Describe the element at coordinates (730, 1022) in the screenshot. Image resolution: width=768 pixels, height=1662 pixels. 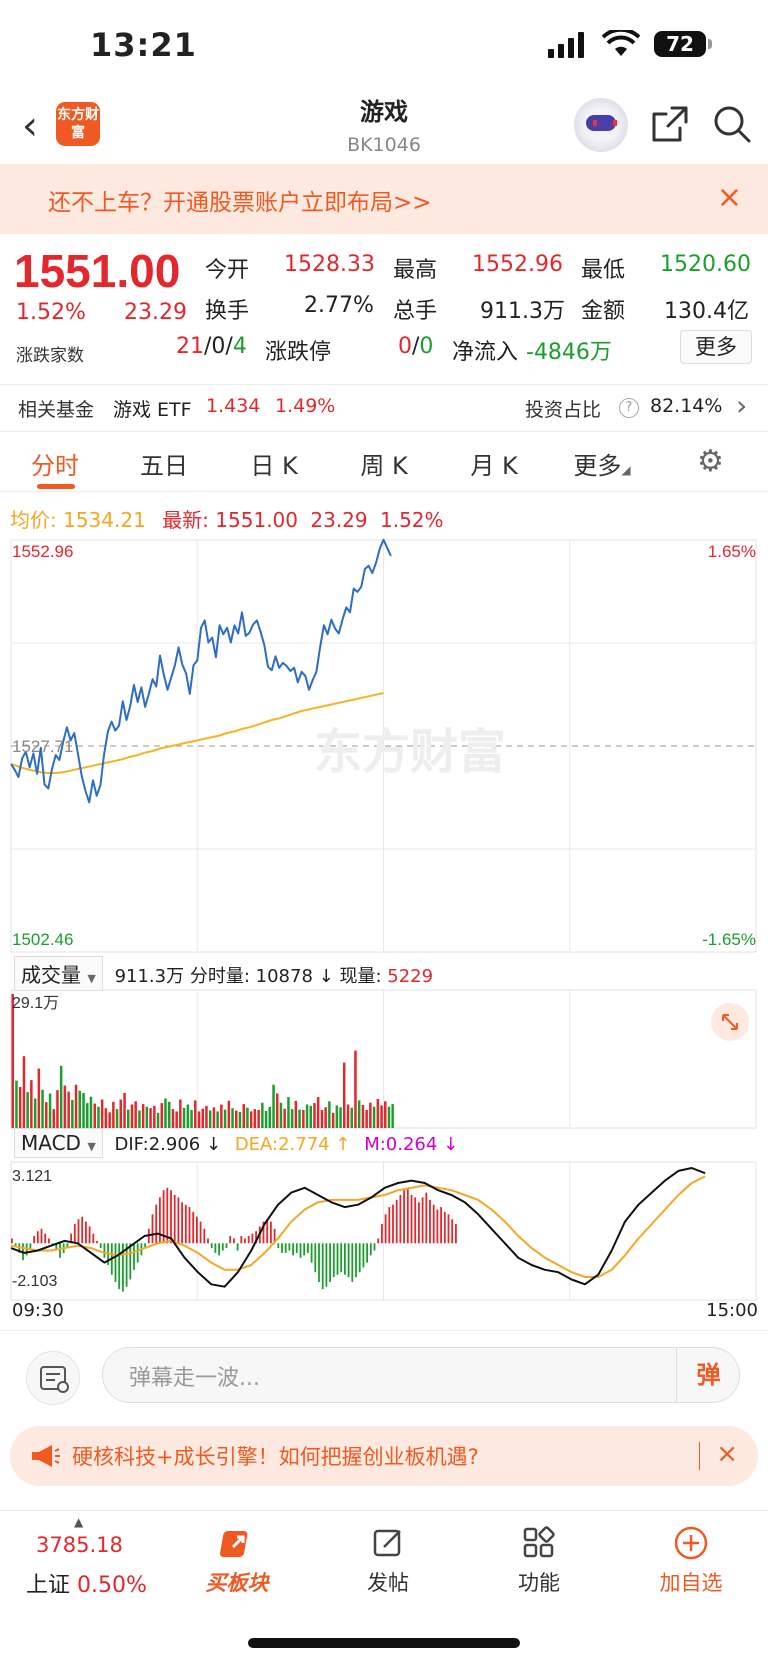
I see `expand-icon` at that location.